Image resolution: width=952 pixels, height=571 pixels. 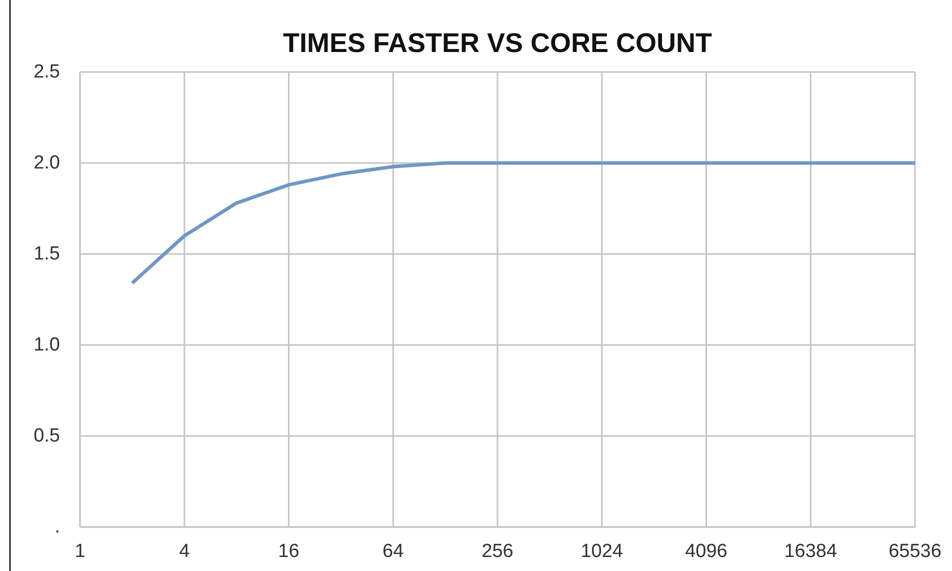 I want to click on x-tick-label: 65536, so click(x=915, y=551).